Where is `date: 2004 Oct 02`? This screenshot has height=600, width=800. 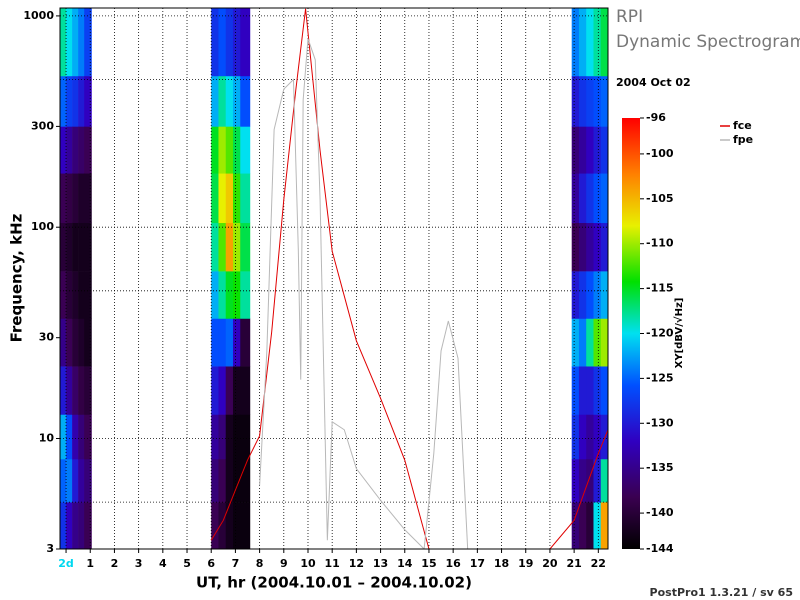
date: 2004 Oct 02 is located at coordinates (653, 82).